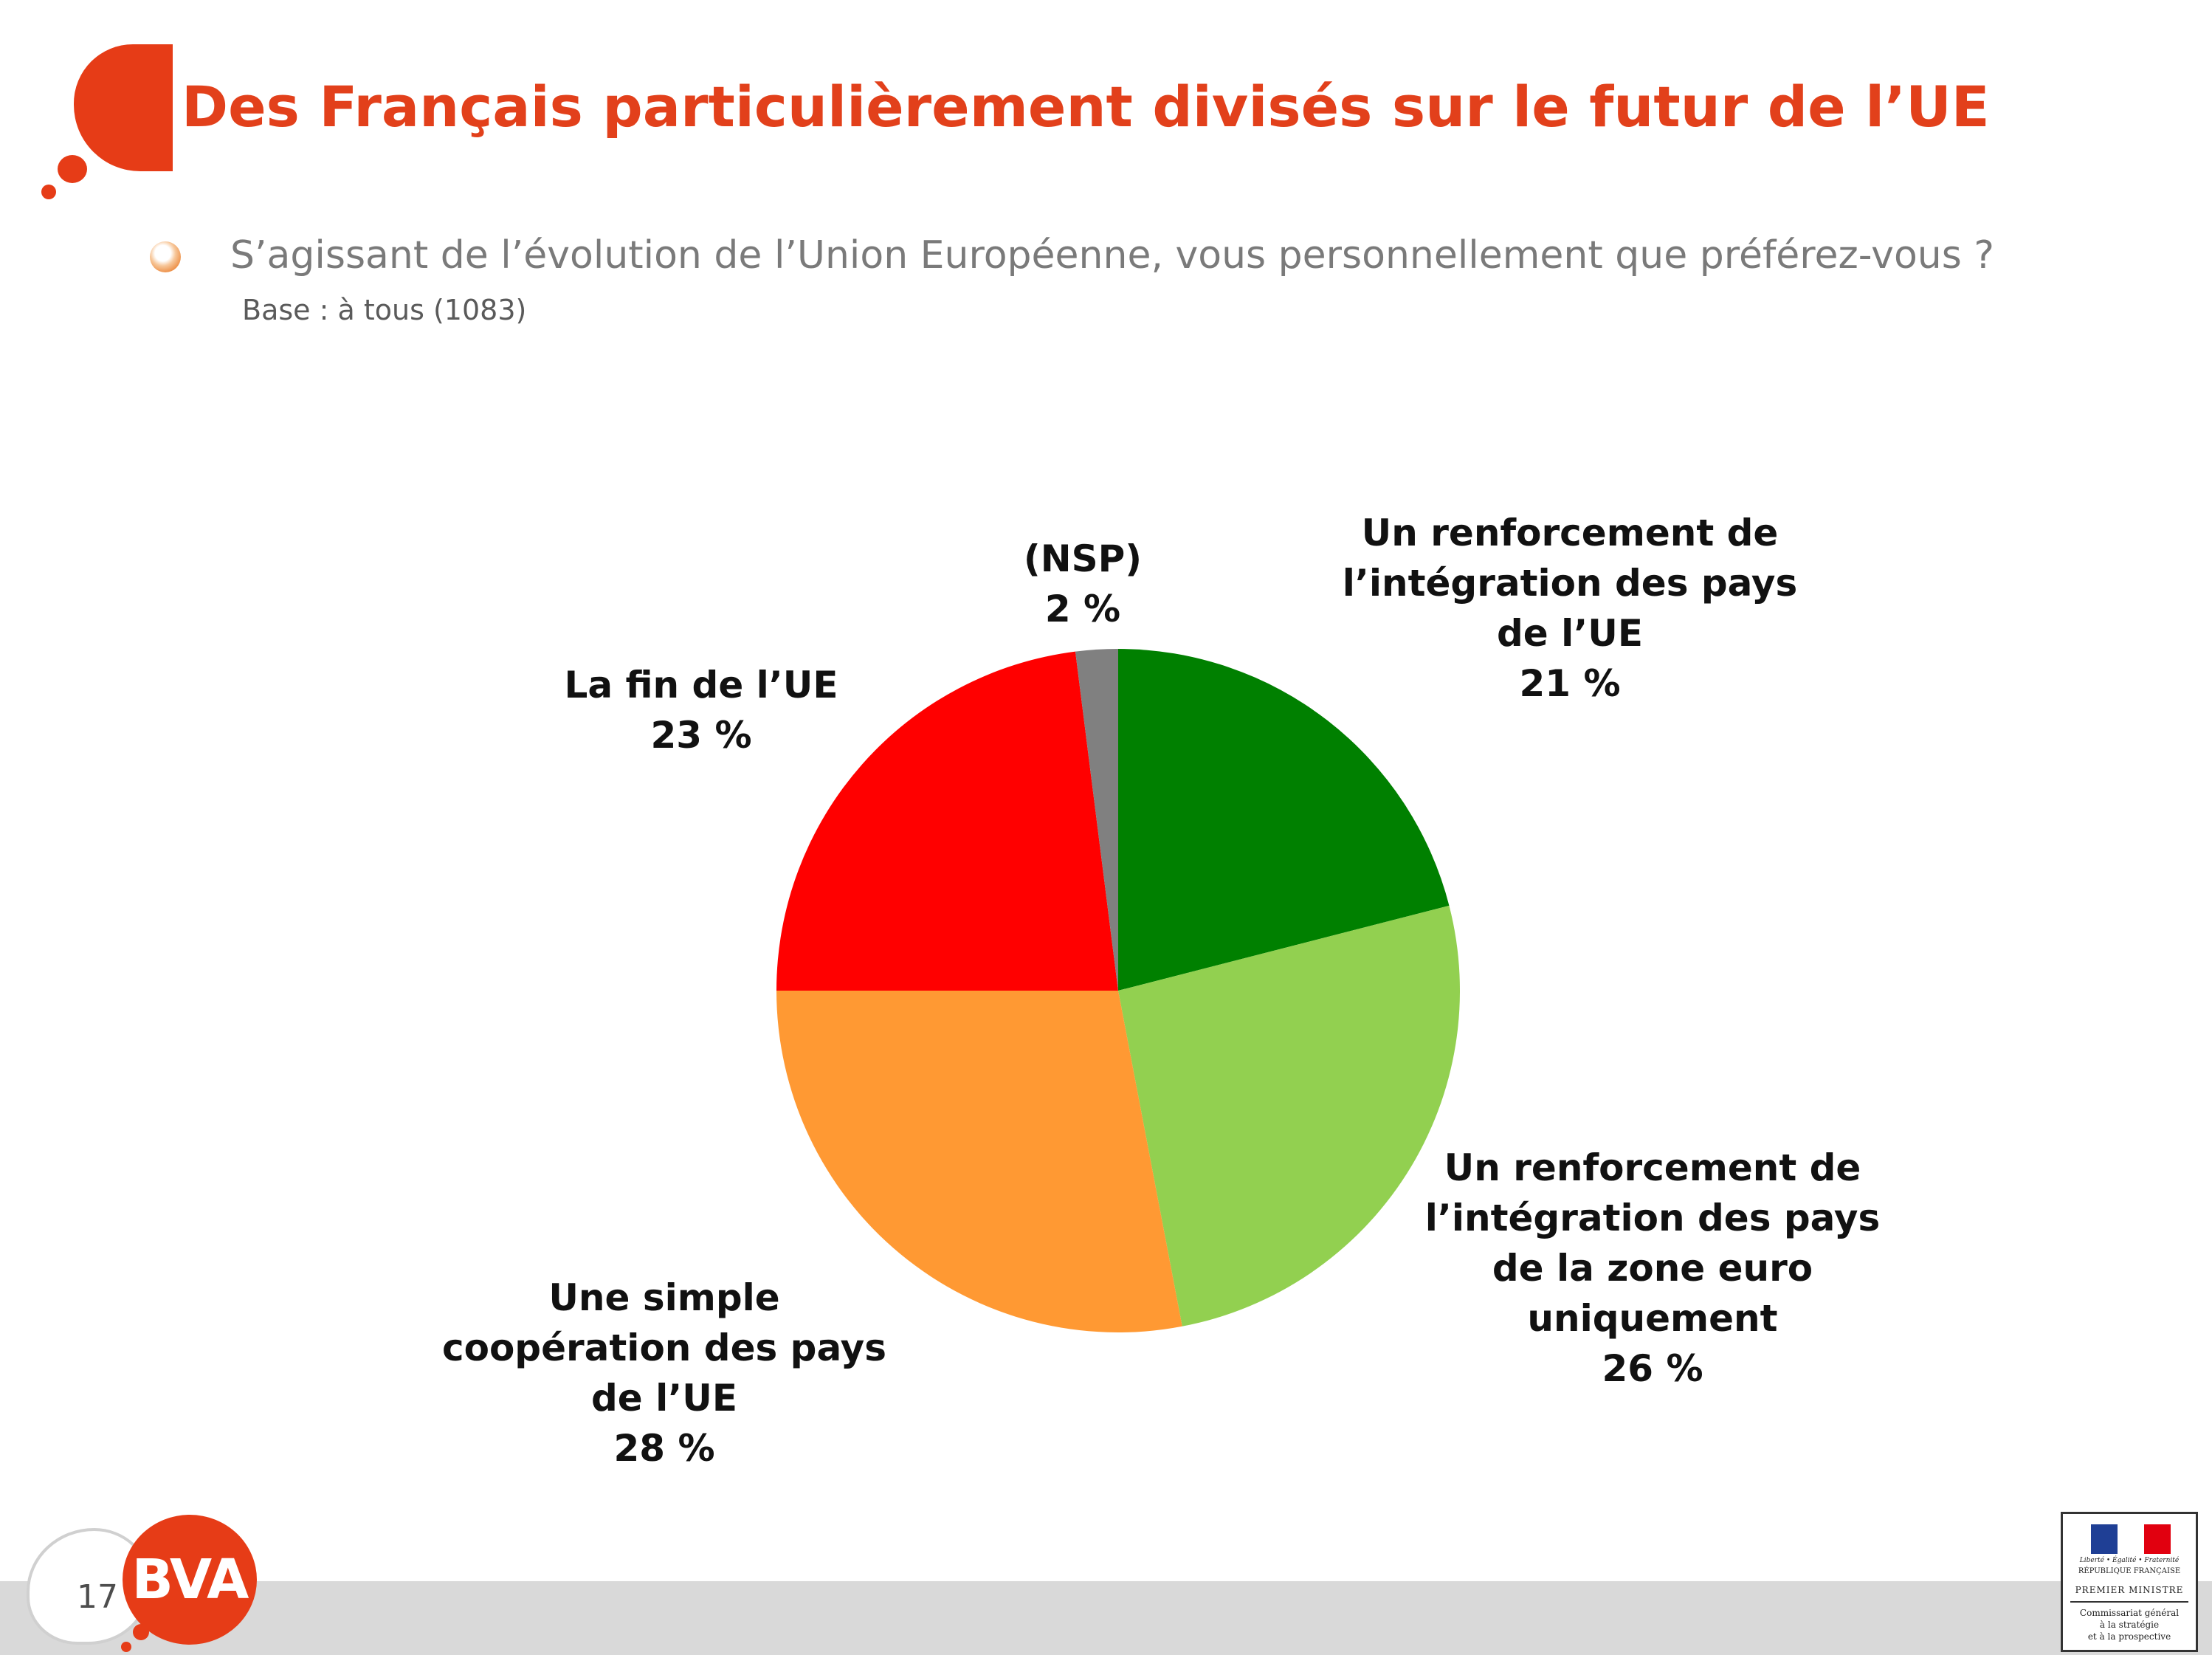  Describe the element at coordinates (97, 1597) in the screenshot. I see `page-number: 17` at that location.